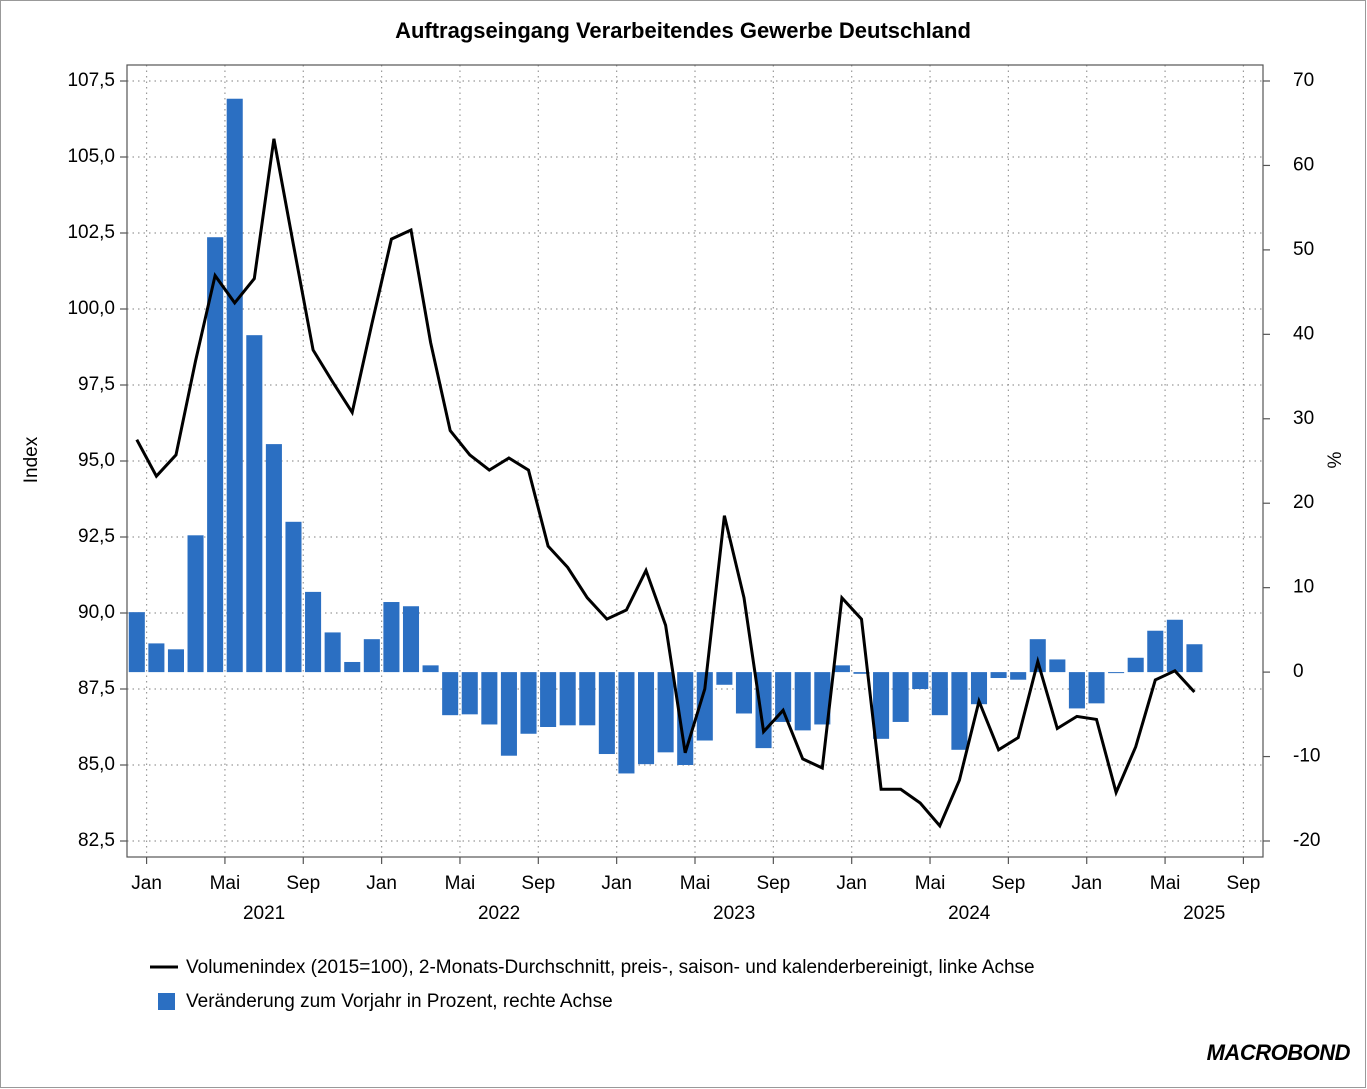 Image resolution: width=1367 pixels, height=1089 pixels. Describe the element at coordinates (91, 156) in the screenshot. I see `y-tick-label: 105,0` at that location.